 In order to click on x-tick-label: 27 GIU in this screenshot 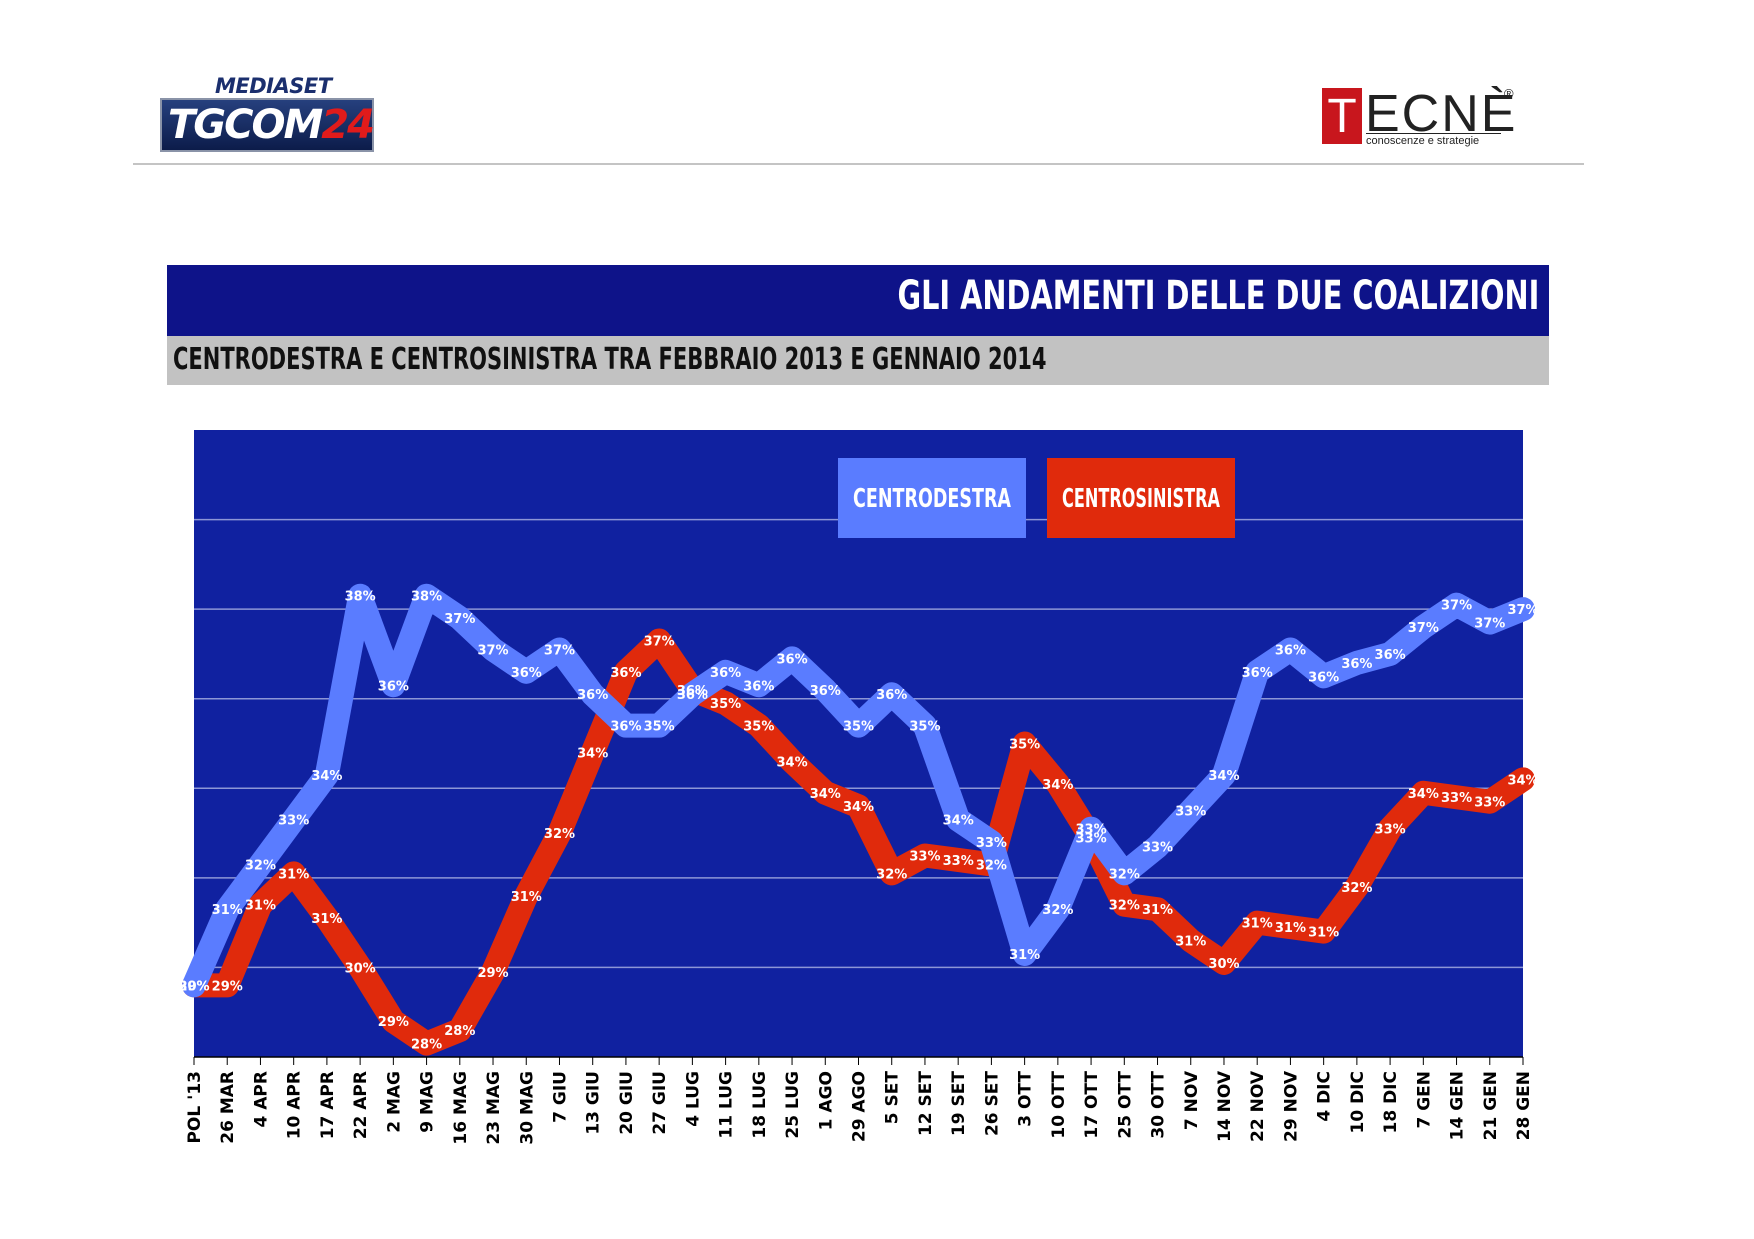, I will do `click(660, 1103)`.